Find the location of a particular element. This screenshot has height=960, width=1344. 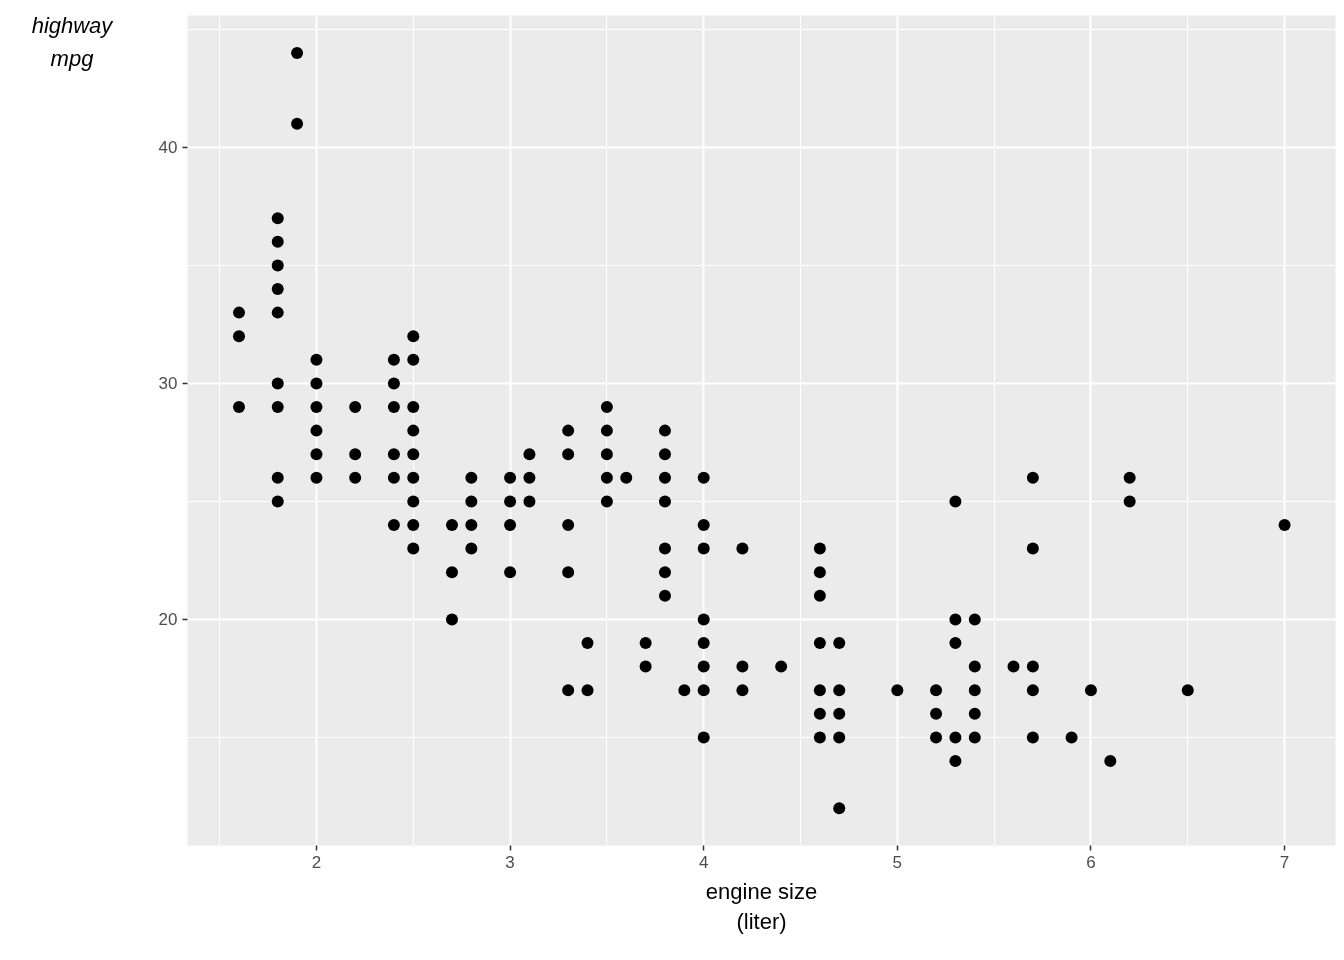

x-tick-label: 3 is located at coordinates (510, 862).